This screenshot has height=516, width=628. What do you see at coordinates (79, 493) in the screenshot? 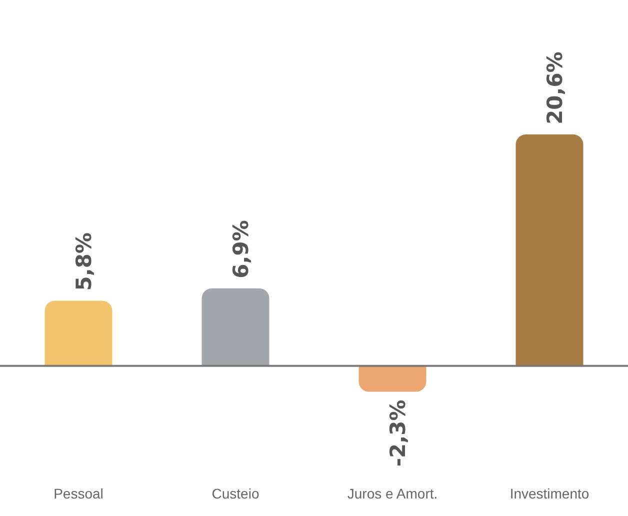
I see `x-tick-label: Pessoal` at bounding box center [79, 493].